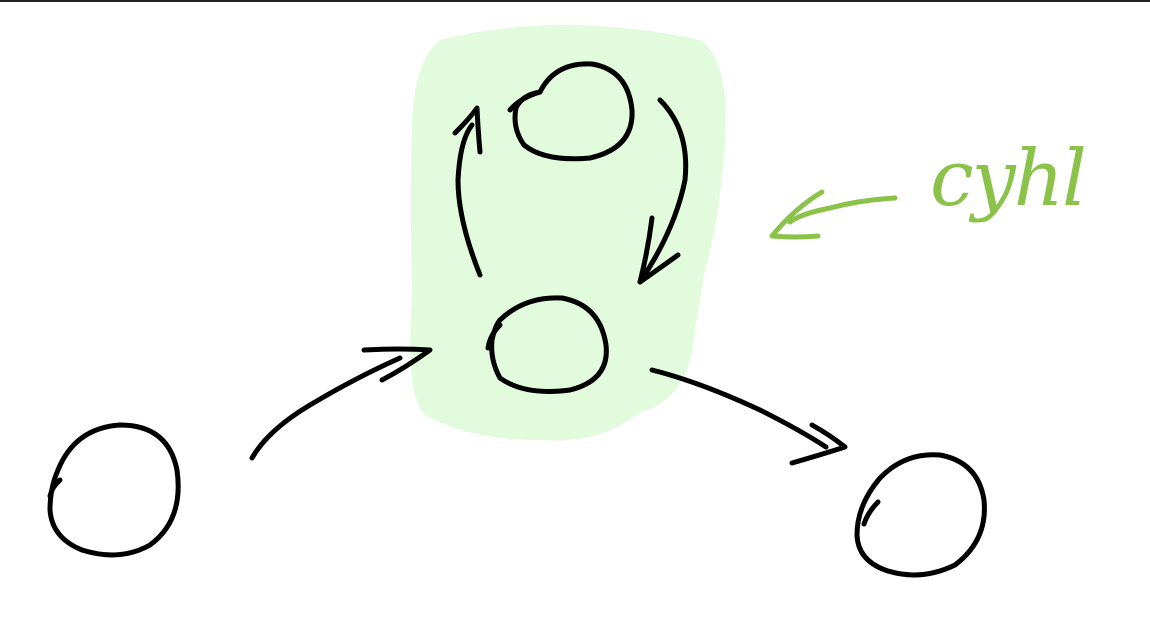 Image resolution: width=1150 pixels, height=618 pixels. I want to click on edge-left-to-middle, so click(326, 408).